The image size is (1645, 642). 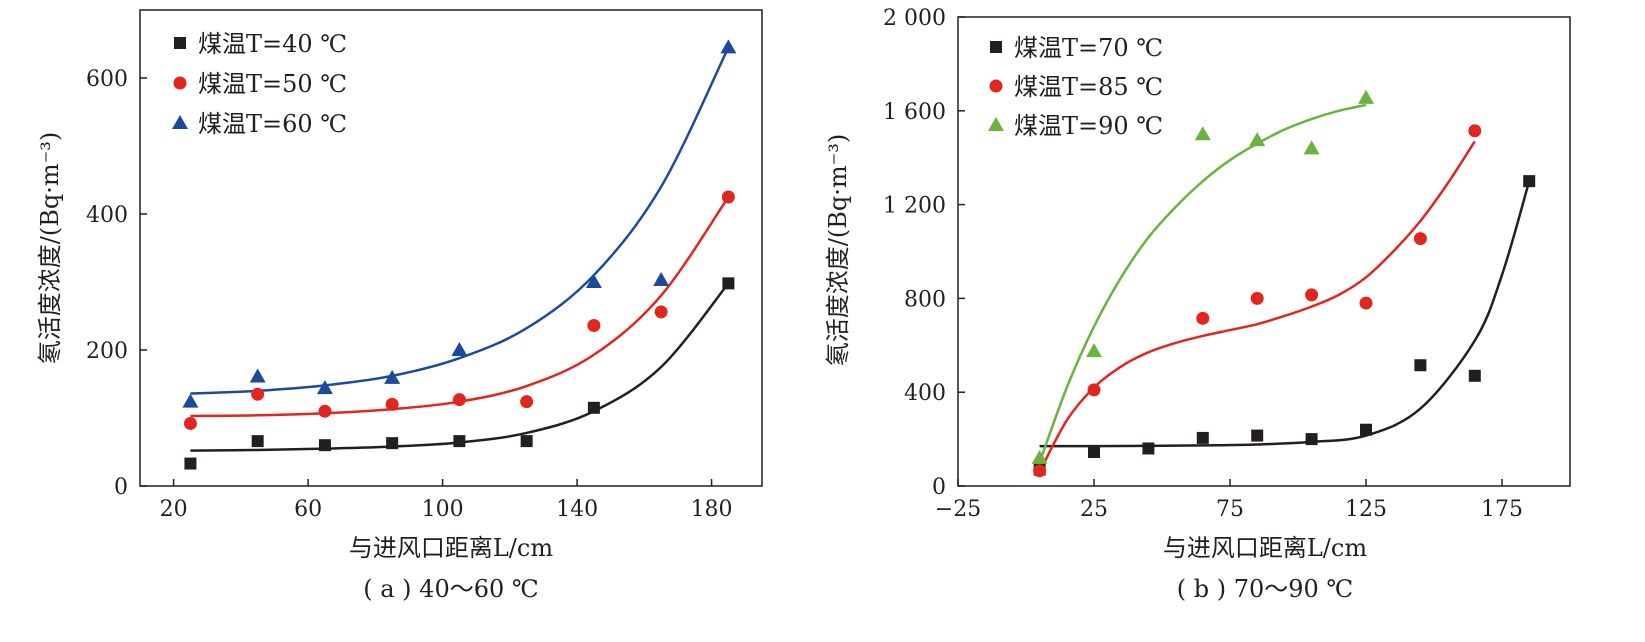 What do you see at coordinates (272, 44) in the screenshot?
I see `legend-label: 煤温T=40 ℃` at bounding box center [272, 44].